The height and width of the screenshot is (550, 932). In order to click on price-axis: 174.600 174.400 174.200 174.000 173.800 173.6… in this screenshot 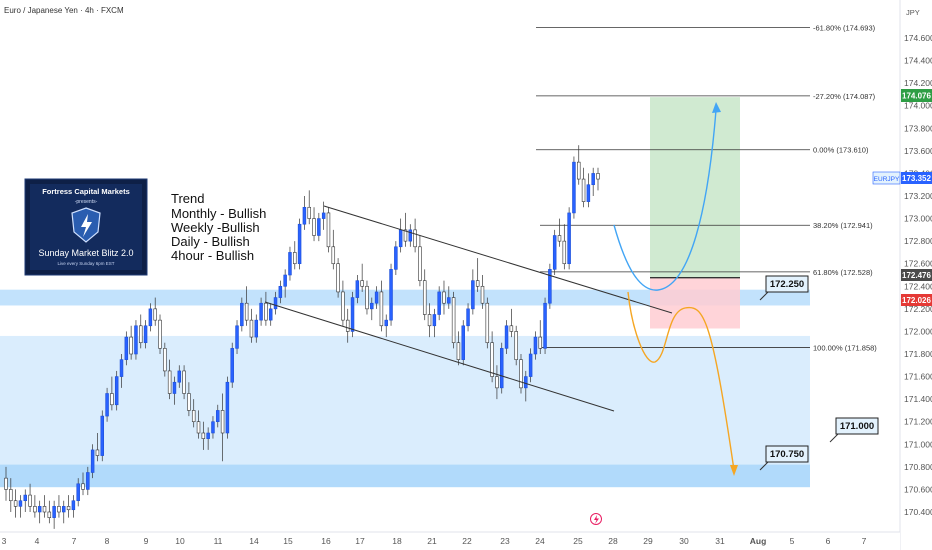, I will do `click(918, 275)`.